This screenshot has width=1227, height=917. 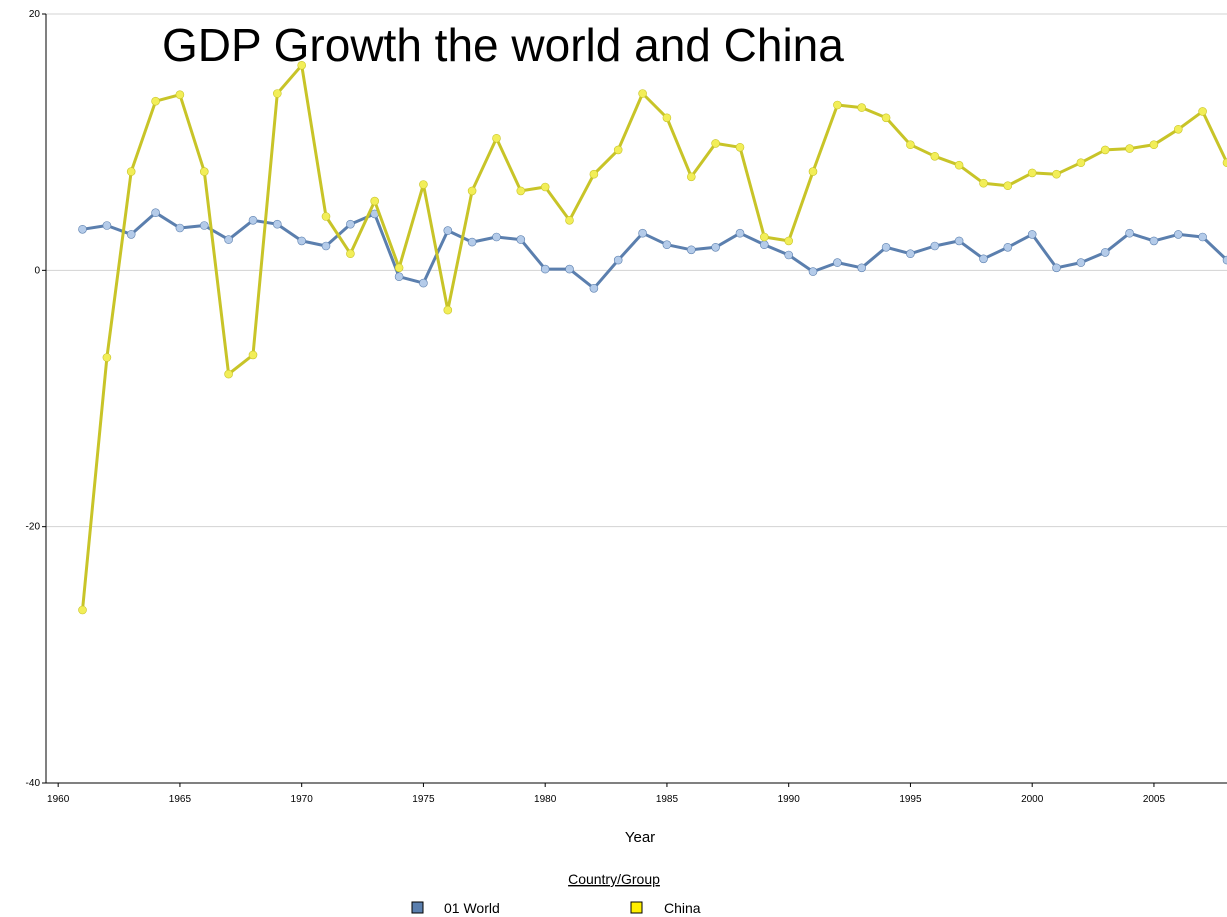 I want to click on y-tick-label: -40, so click(x=33, y=783).